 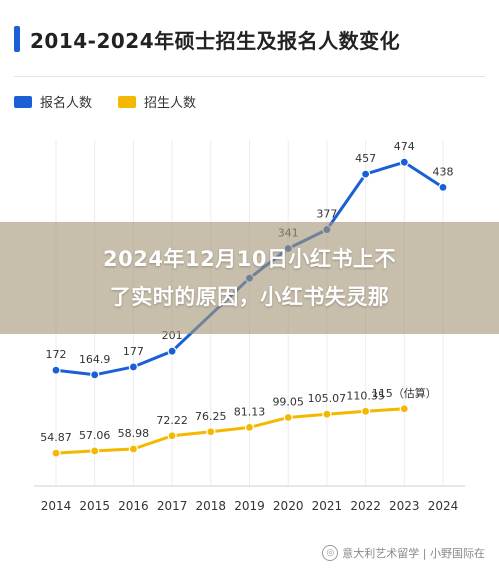 I want to click on x-tick-label-2015: 2015, so click(x=94, y=506).